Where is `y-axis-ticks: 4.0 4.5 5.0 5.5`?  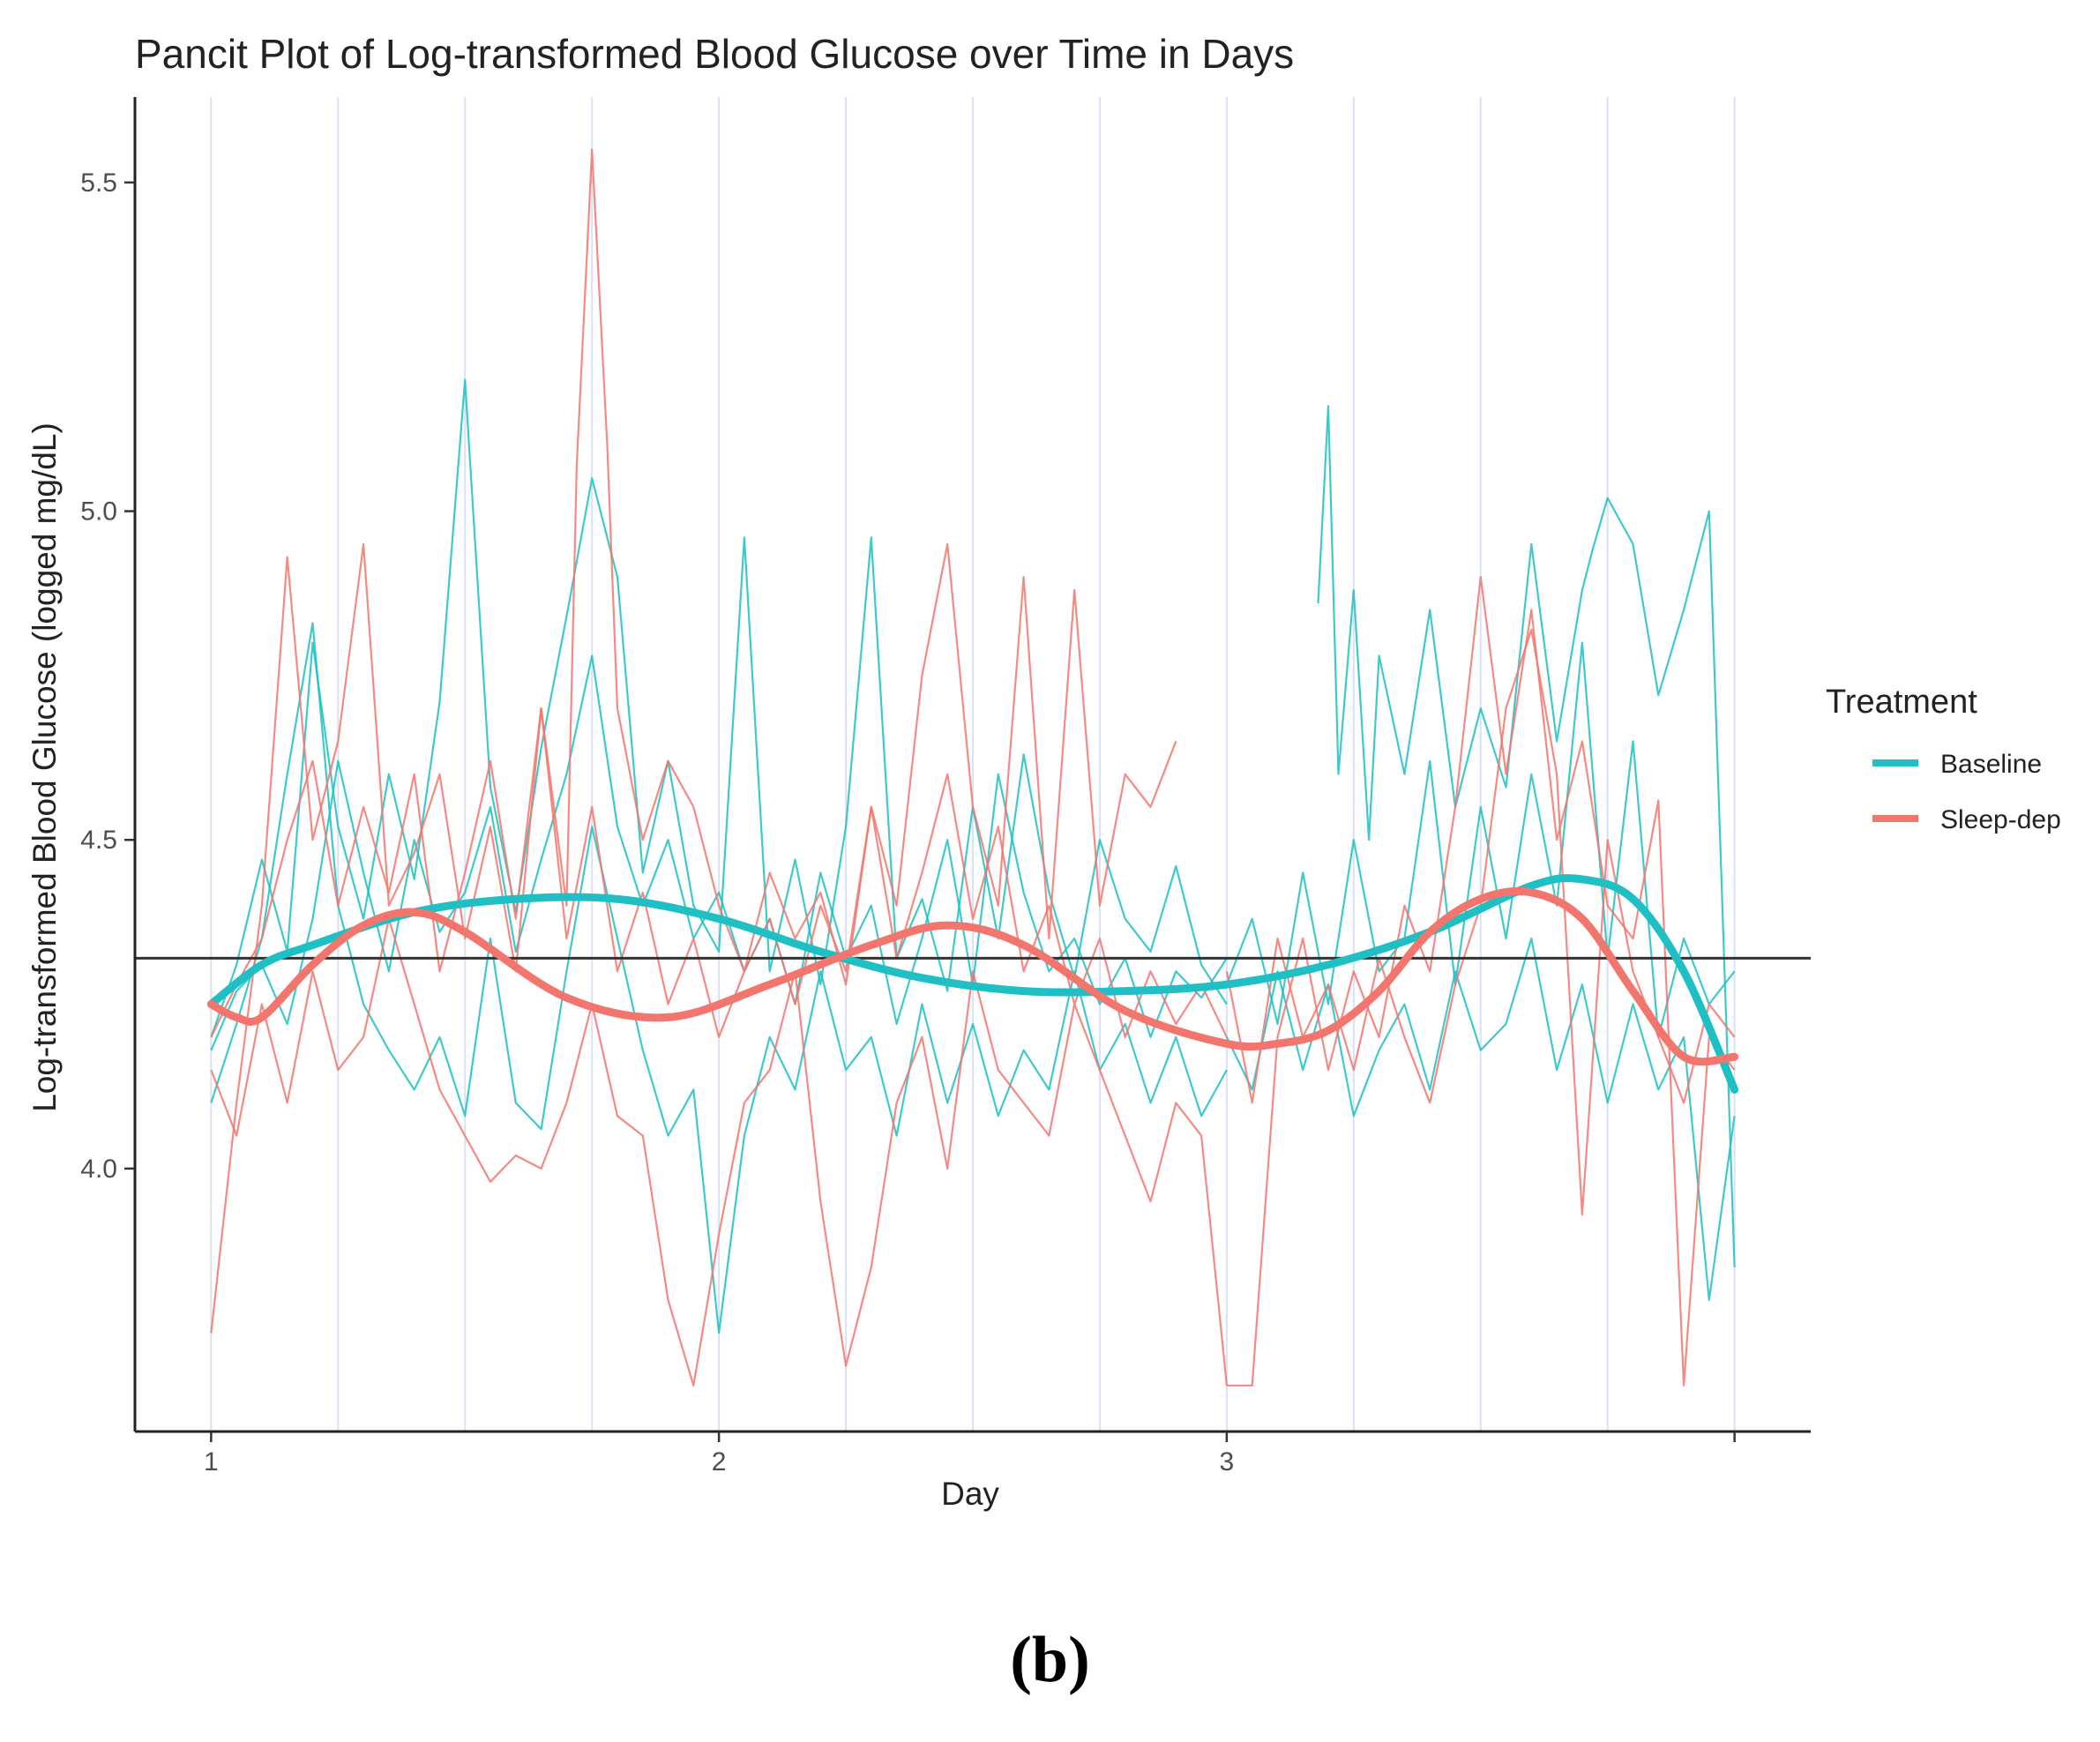
y-axis-ticks: 4.0 4.5 5.0 5.5 is located at coordinates (108, 676).